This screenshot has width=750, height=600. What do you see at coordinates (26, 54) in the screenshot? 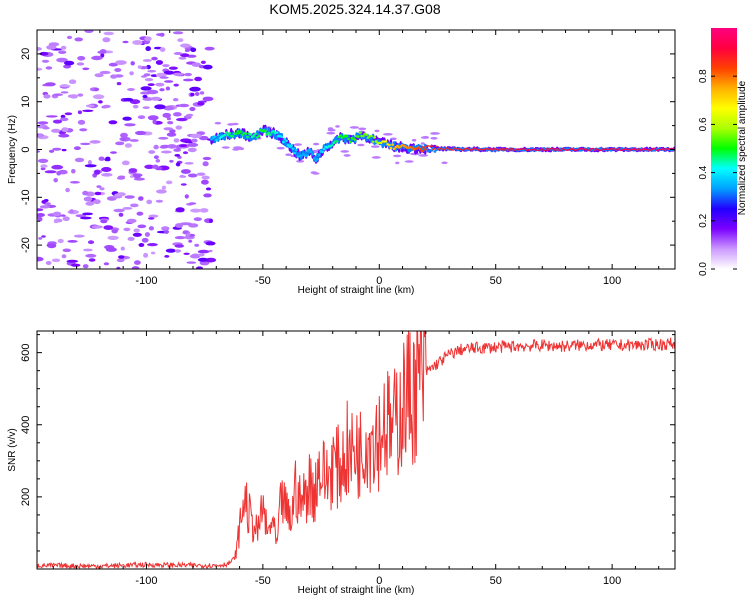
I see `spectrogram-y-tick-label: 20` at bounding box center [26, 54].